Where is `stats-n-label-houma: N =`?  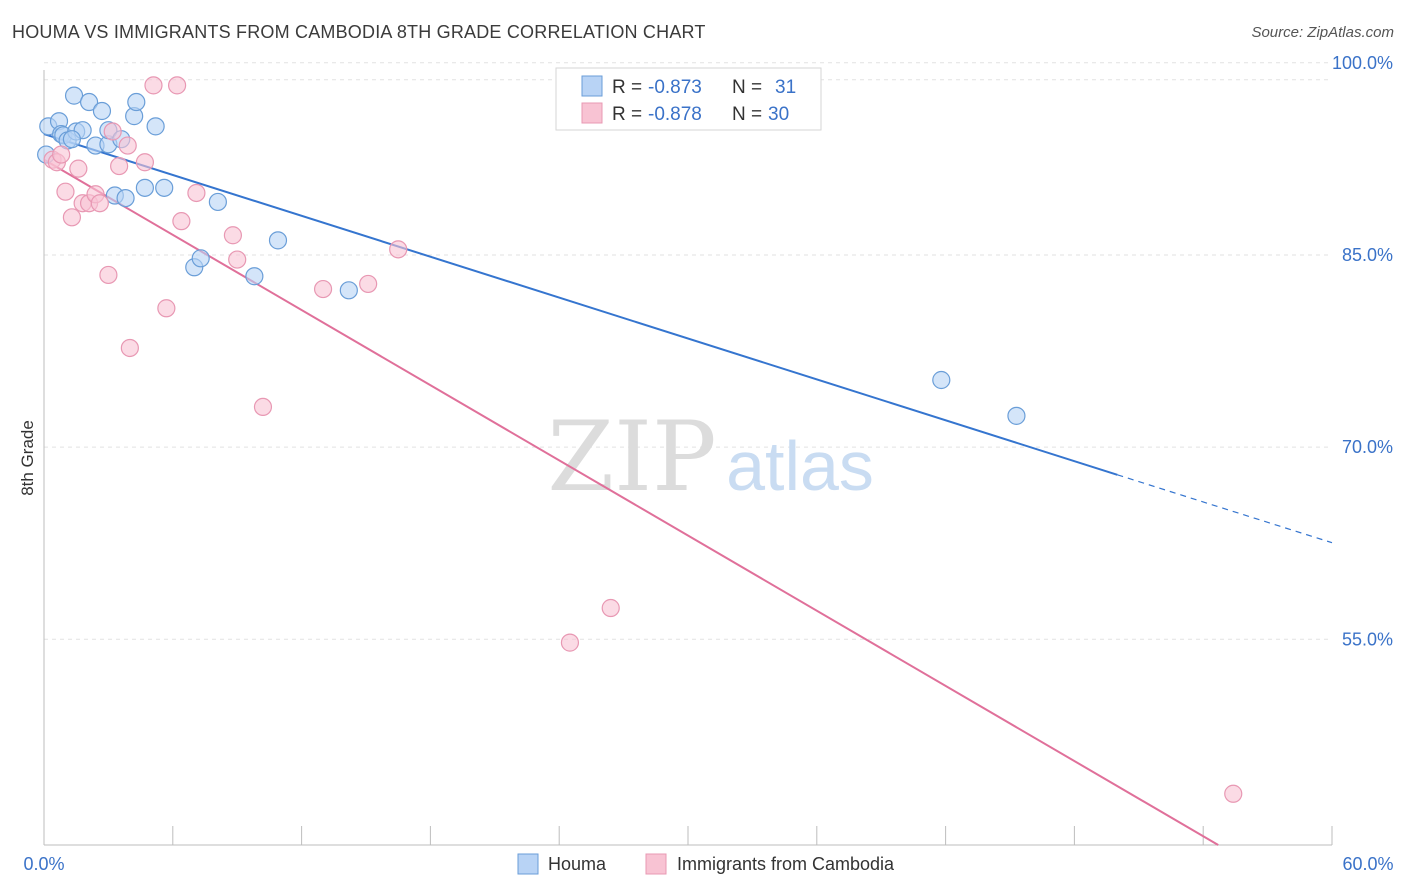 stats-n-label-houma: N = is located at coordinates (747, 87).